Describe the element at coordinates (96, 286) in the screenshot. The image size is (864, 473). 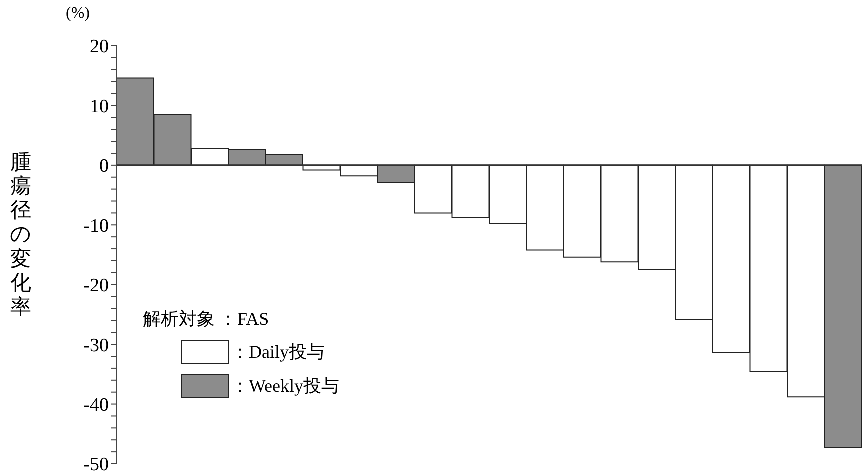
I see `y-tick-label: -20` at that location.